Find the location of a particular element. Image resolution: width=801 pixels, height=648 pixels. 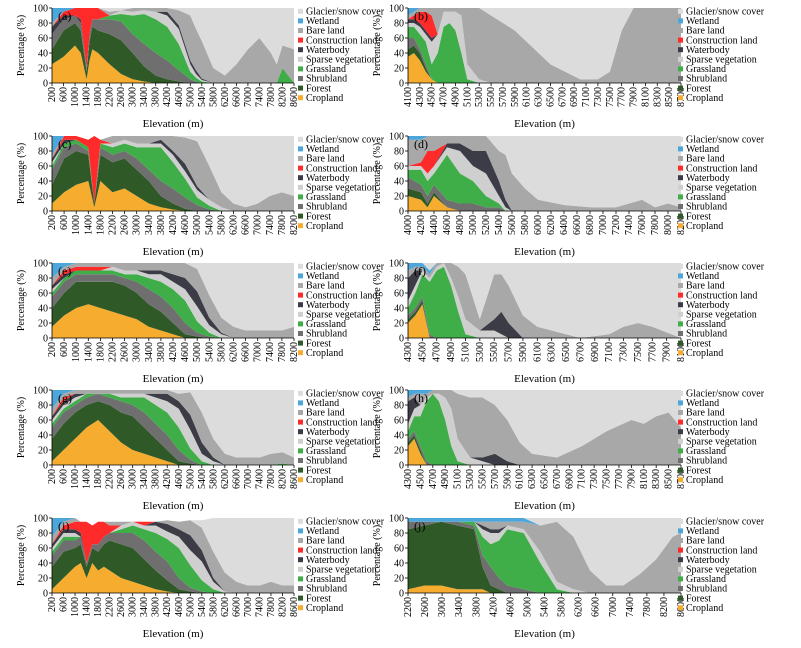

x-tick-label: 8500 is located at coordinates (669, 479).